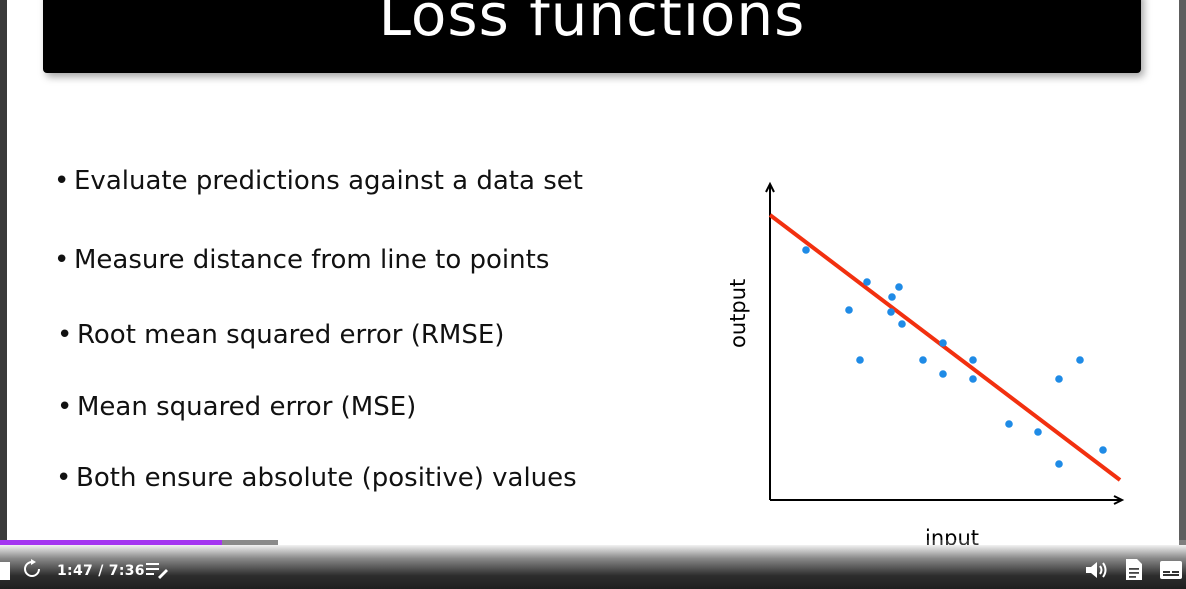  I want to click on bullet-item: • Root mean squared error (RMSE), so click(280, 335).